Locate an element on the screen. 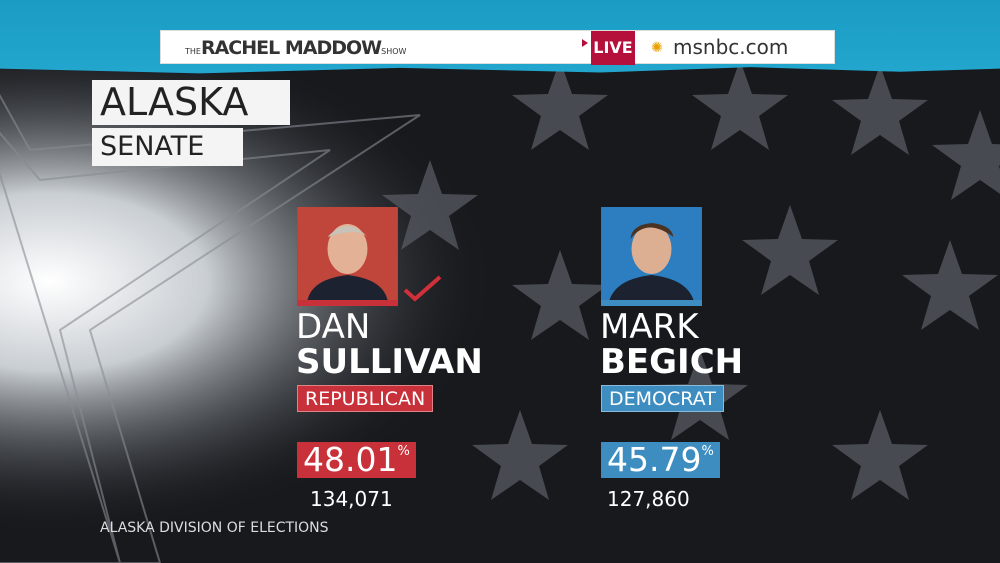 The width and height of the screenshot is (1000, 563). vote-percent-begich: 45.79% is located at coordinates (660, 460).